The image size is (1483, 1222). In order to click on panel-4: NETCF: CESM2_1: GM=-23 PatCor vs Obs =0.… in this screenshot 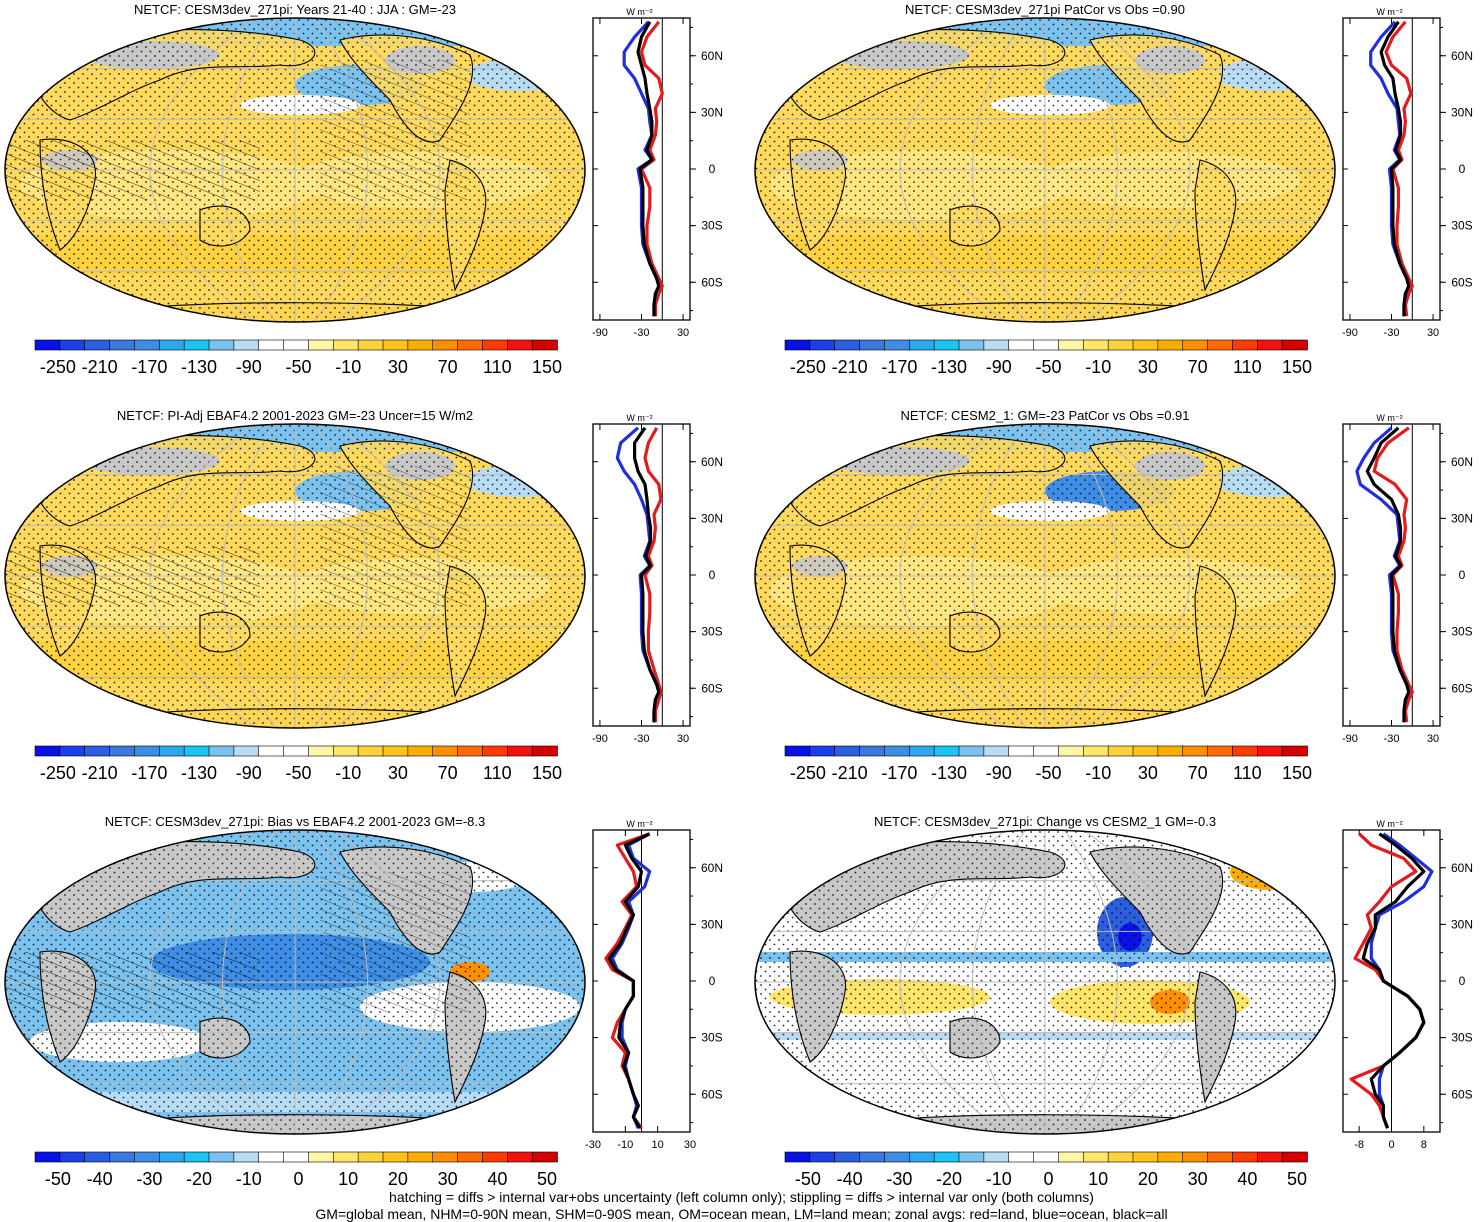, I will do `click(1113, 595)`.